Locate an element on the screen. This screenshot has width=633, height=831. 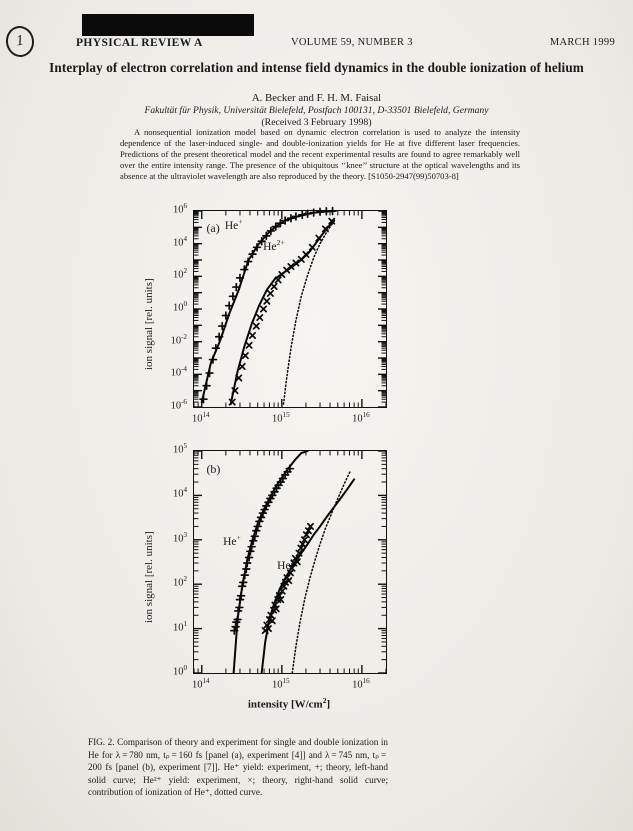
redaction-bar is located at coordinates (168, 25).